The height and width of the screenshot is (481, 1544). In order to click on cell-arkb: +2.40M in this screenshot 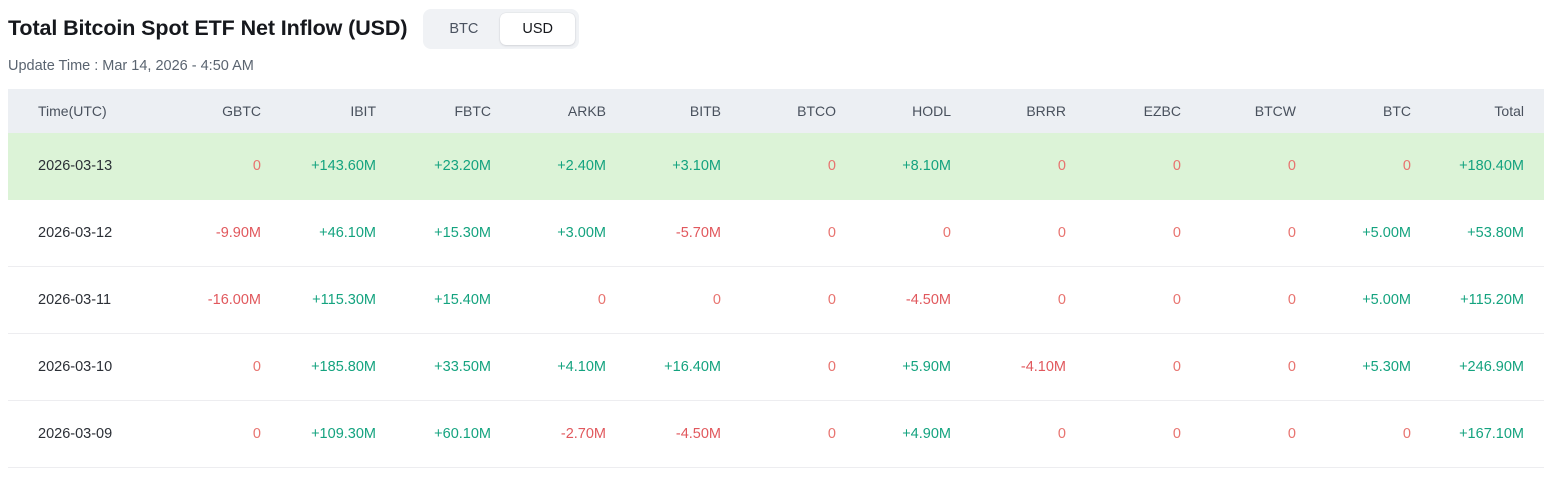, I will do `click(570, 166)`.